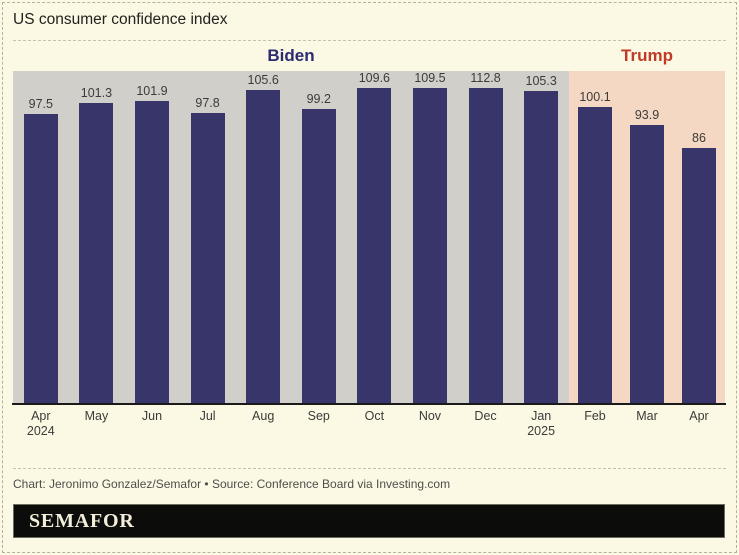 Image resolution: width=739 pixels, height=555 pixels. What do you see at coordinates (595, 96) in the screenshot?
I see `bar-value-label: 100.1` at bounding box center [595, 96].